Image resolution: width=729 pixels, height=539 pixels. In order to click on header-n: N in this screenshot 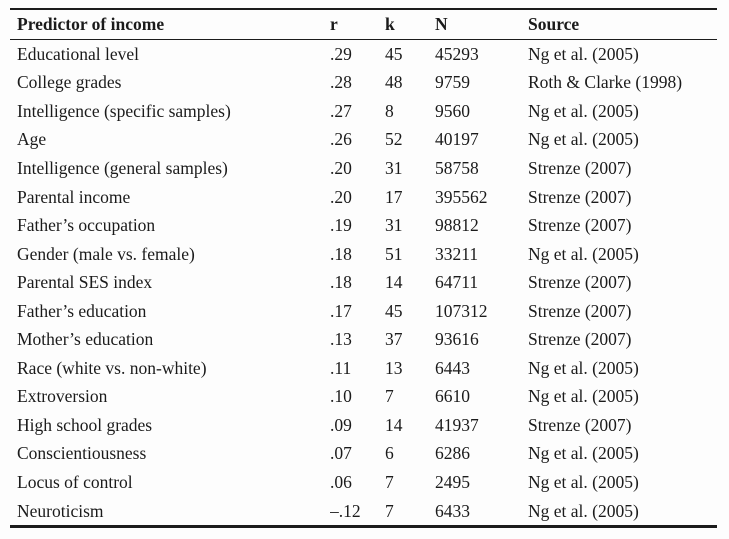, I will do `click(481, 24)`.